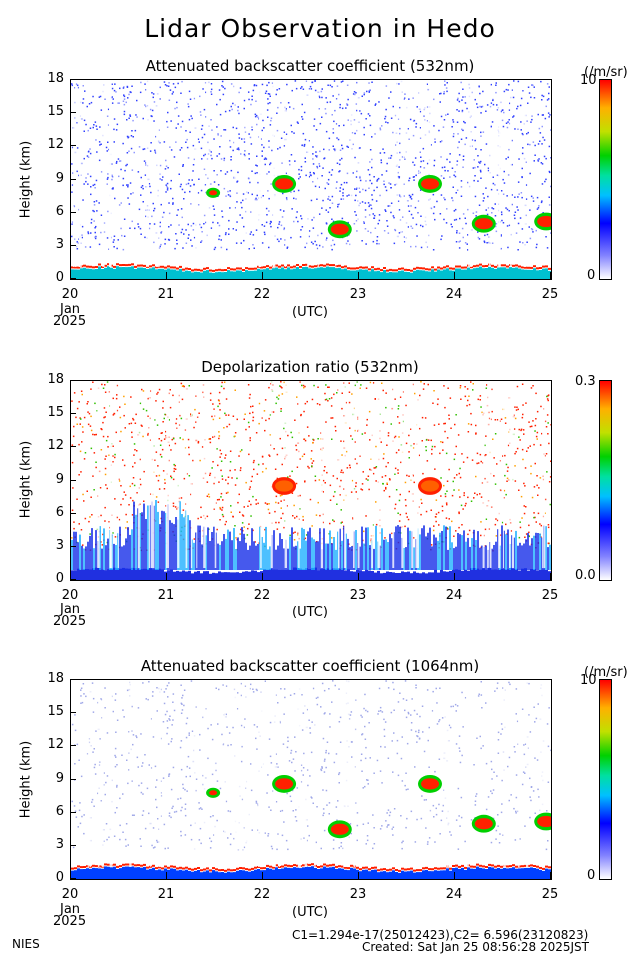 This screenshot has width=640, height=960. What do you see at coordinates (585, 381) in the screenshot?
I see `colorbar-max-label: 0.3` at bounding box center [585, 381].